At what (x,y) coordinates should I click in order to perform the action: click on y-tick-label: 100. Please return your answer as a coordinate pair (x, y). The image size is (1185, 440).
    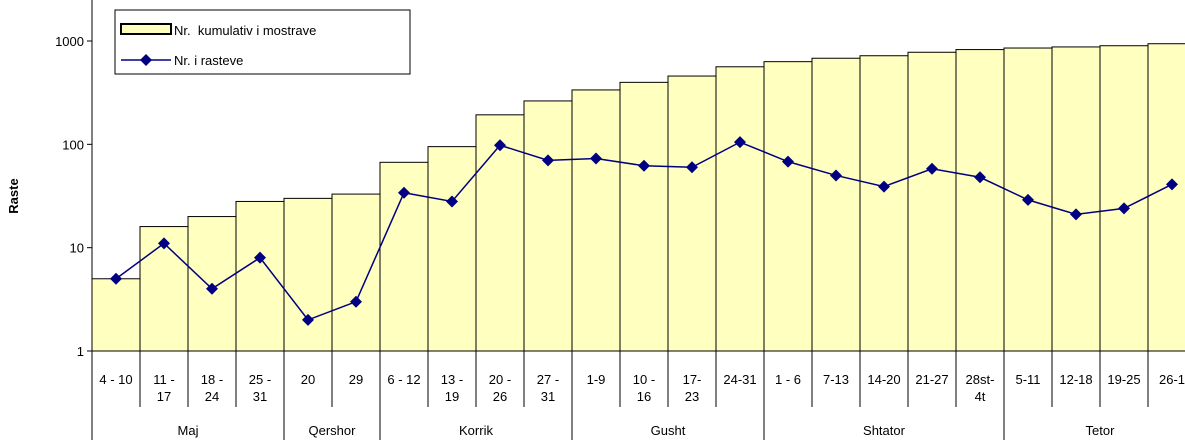
    Looking at the image, I should click on (73, 144).